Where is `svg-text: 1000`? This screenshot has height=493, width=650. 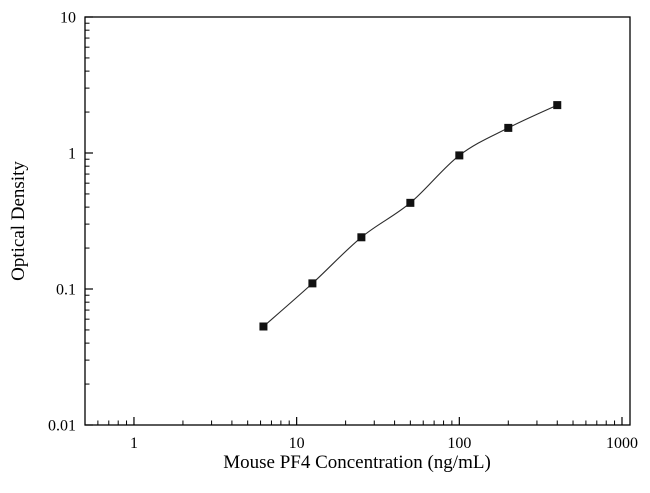
svg-text: 1000 is located at coordinates (622, 443).